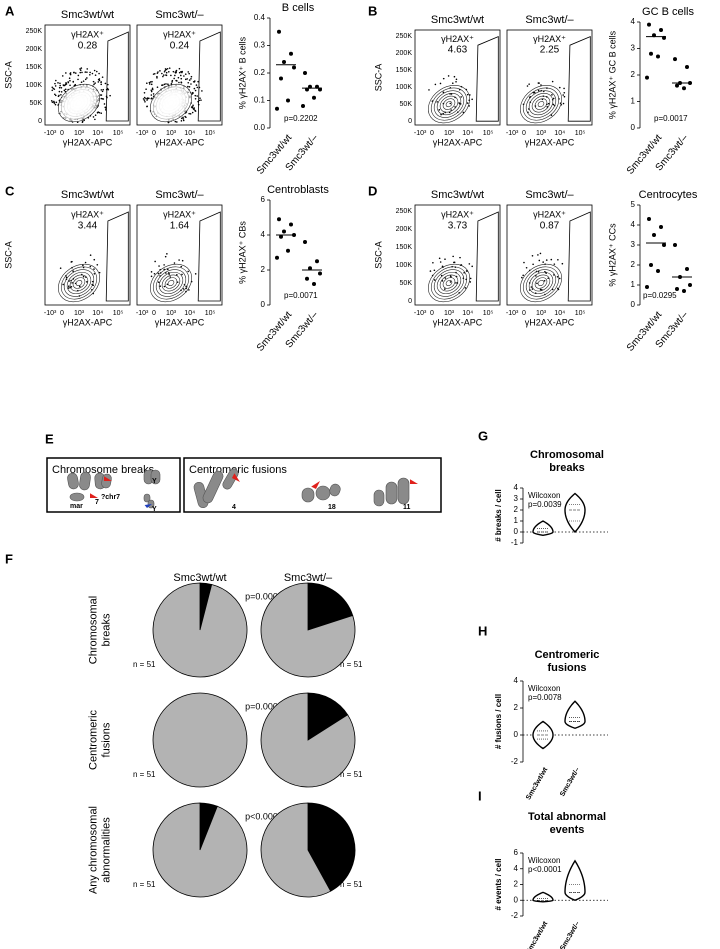 This screenshot has height=949, width=720. Describe the element at coordinates (498, 515) in the screenshot. I see `y-axis-label: # breaks / cell` at that location.